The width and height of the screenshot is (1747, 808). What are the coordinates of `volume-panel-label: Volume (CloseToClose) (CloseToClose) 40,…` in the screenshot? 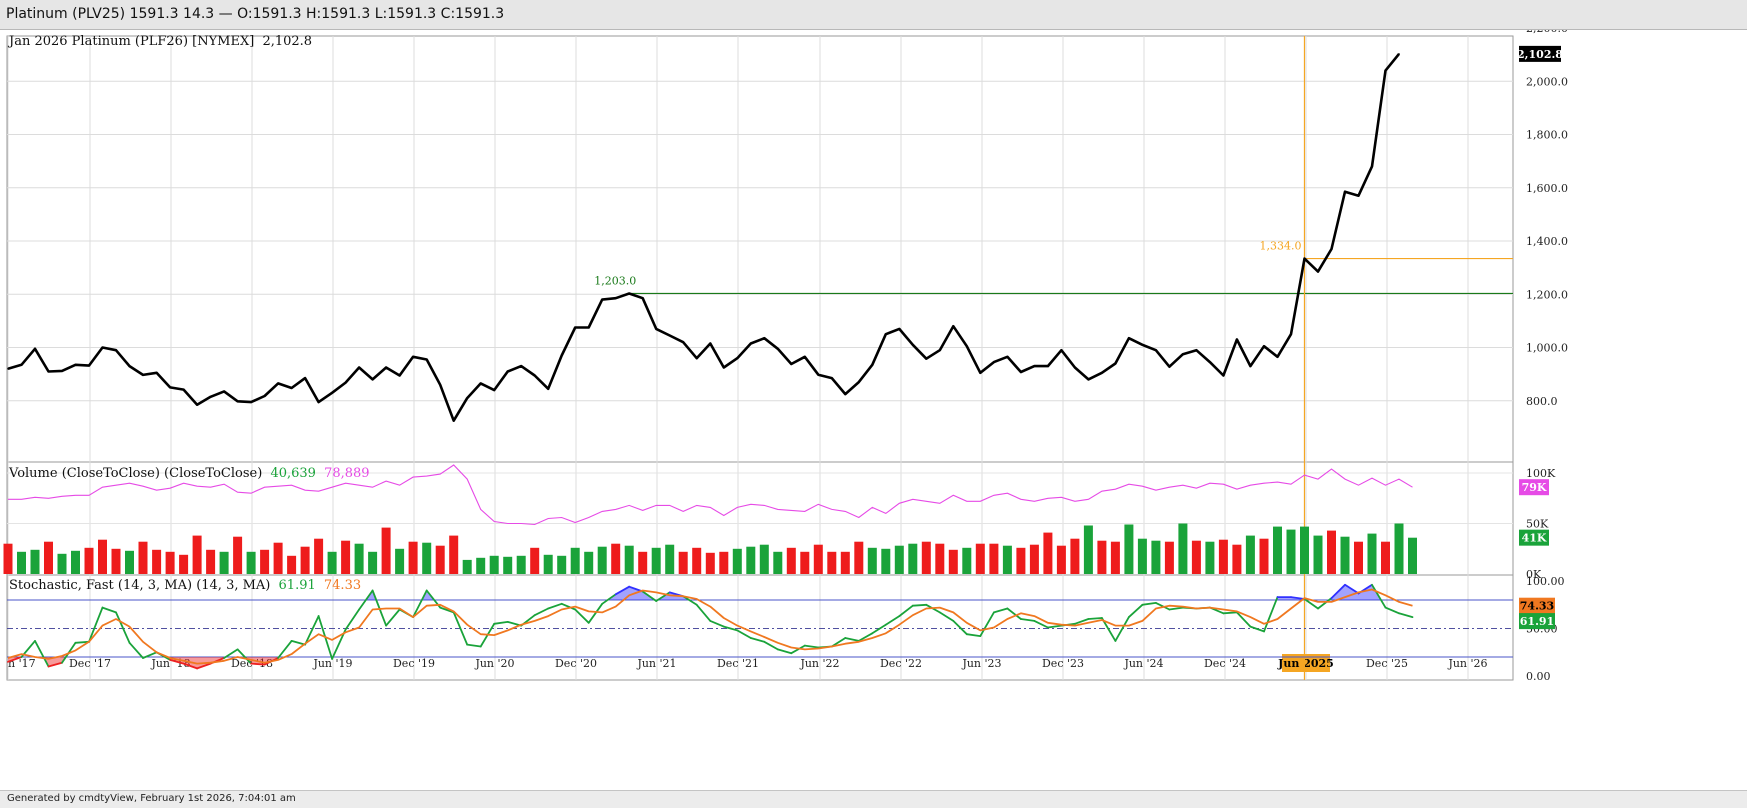 It's located at (189, 473).